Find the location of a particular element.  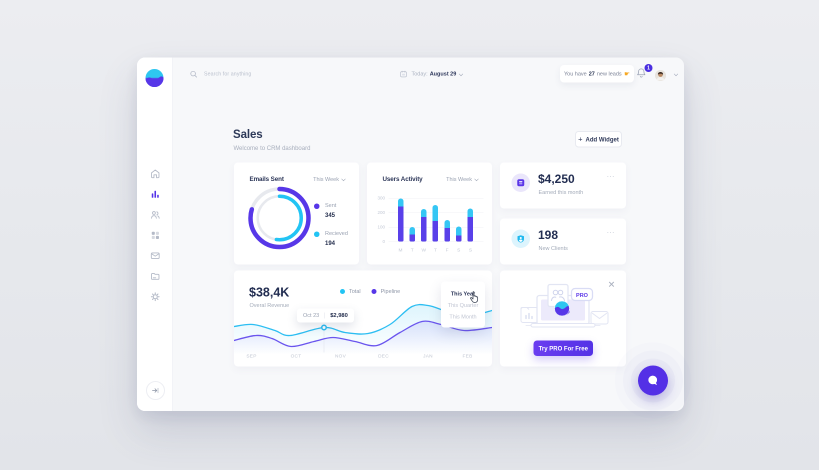

pointing-hand-icon: ☛ is located at coordinates (627, 74).